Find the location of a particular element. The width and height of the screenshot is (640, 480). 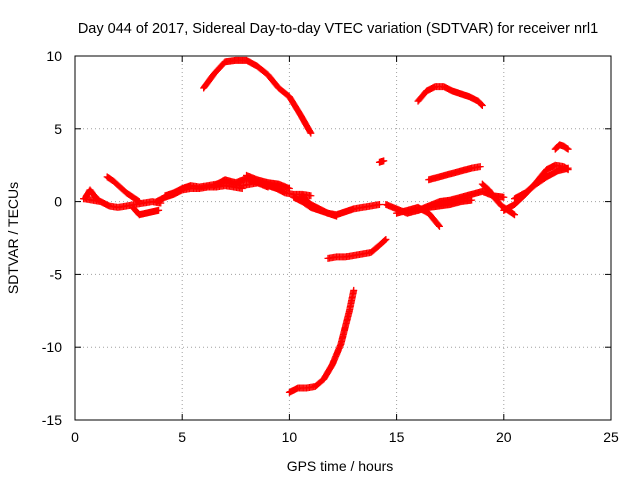

y-tick-labels: -15 -10 -5 0 5 10 is located at coordinates (52, 238).